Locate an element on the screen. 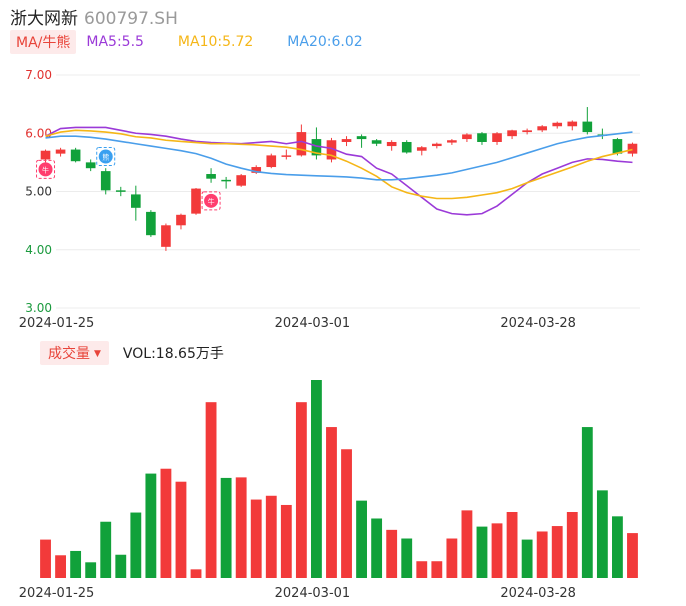 Image resolution: width=686 pixels, height=606 pixels. ma-indicator-selector: MA/牛熊 is located at coordinates (43, 42).